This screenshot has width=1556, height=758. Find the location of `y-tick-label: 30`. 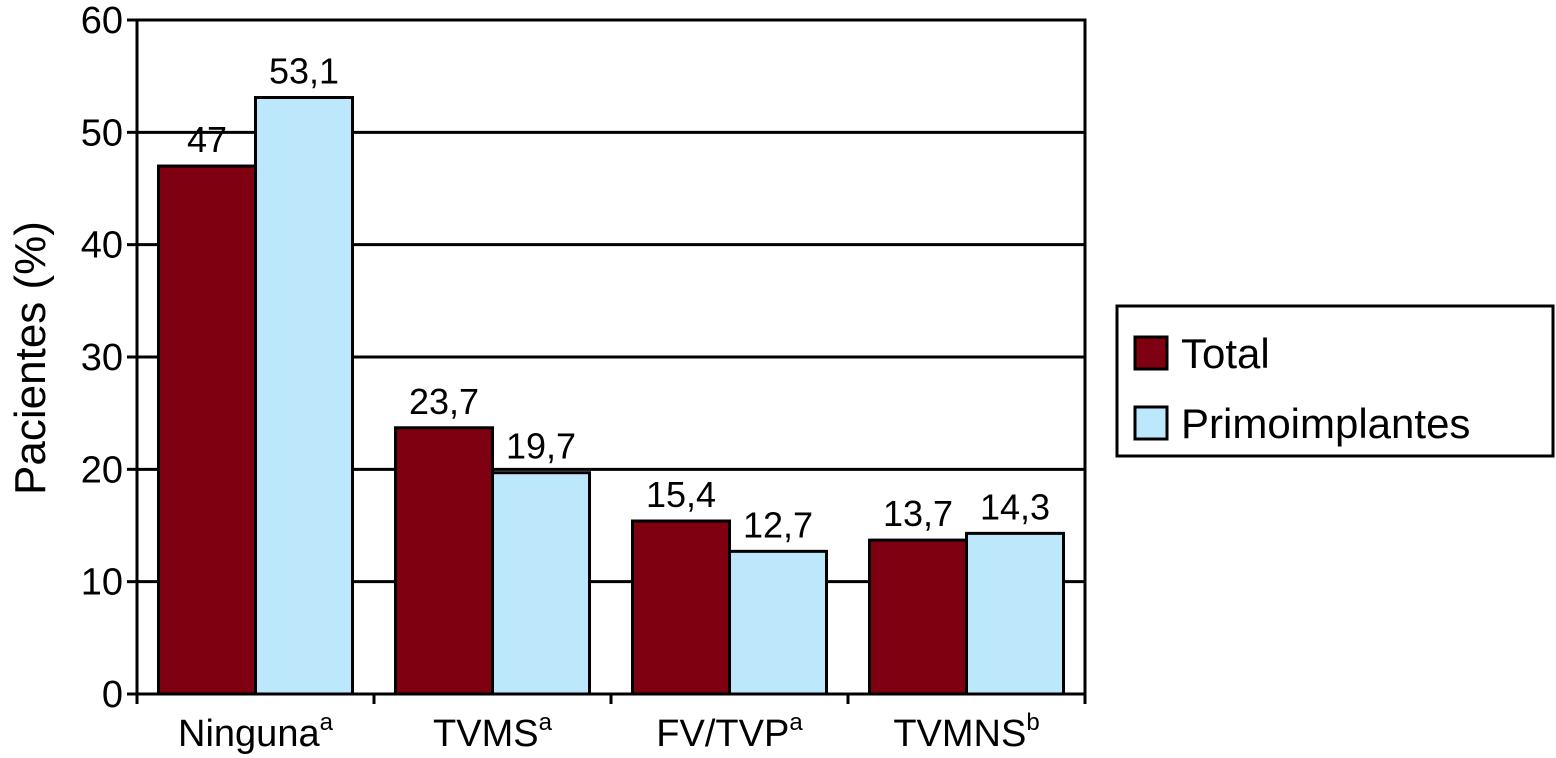

y-tick-label: 30 is located at coordinates (102, 358).